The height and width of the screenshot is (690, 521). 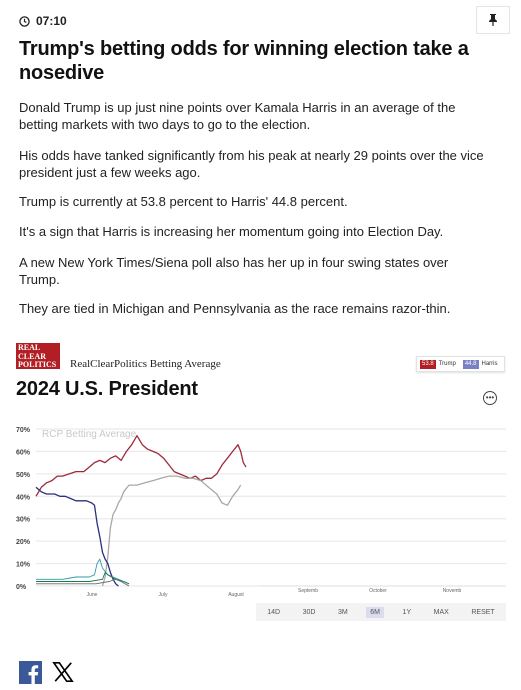 I want to click on legend-trump-value: 53.8, so click(x=428, y=364).